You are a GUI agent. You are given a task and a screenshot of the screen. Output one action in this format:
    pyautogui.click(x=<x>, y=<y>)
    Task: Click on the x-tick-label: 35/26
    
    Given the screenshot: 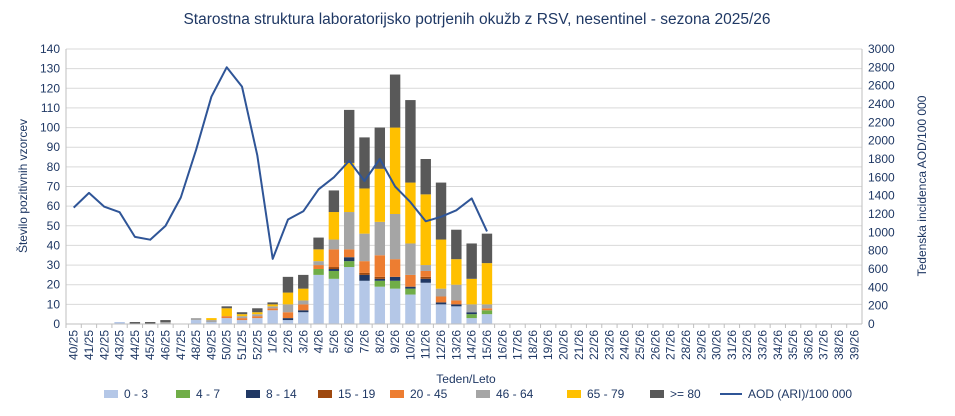 What is the action you would take?
    pyautogui.click(x=793, y=345)
    